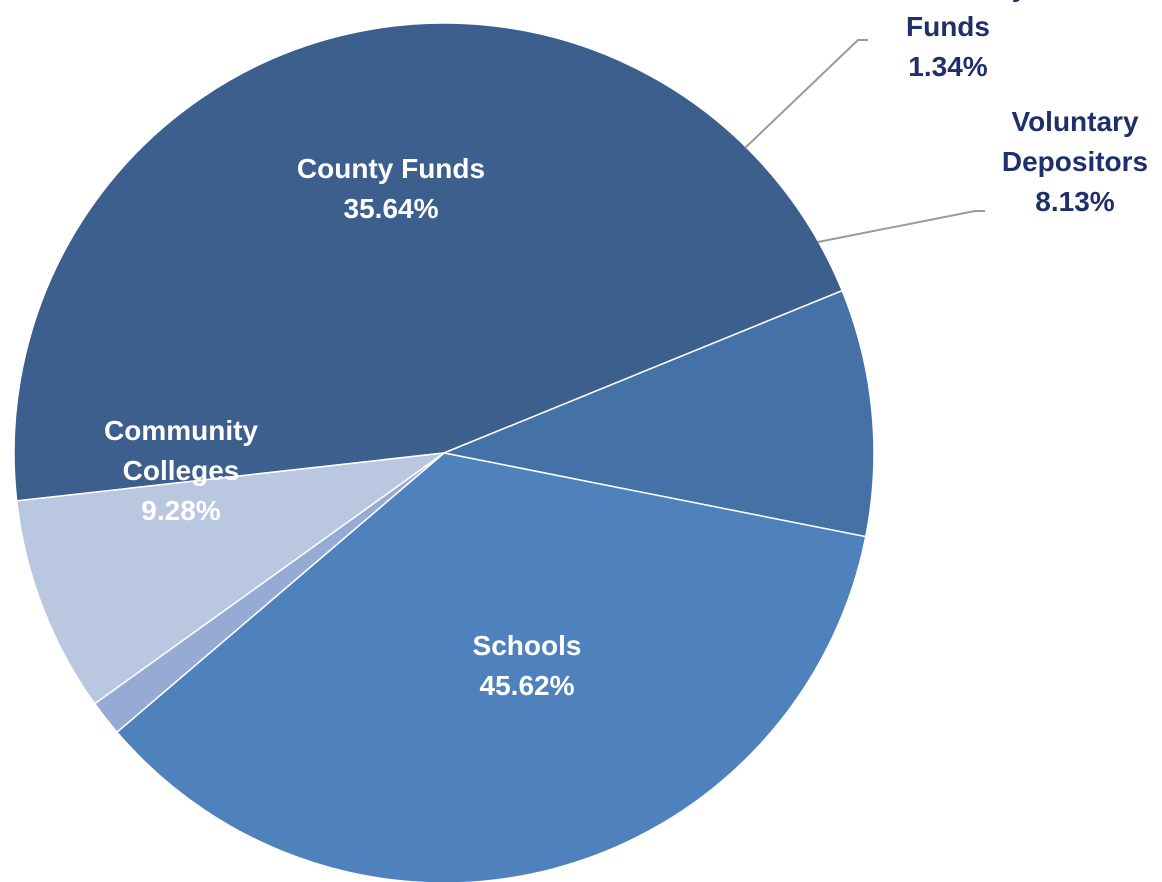 The image size is (1162, 882). What do you see at coordinates (806, 94) in the screenshot?
I see `leader-line-non-county-funds` at bounding box center [806, 94].